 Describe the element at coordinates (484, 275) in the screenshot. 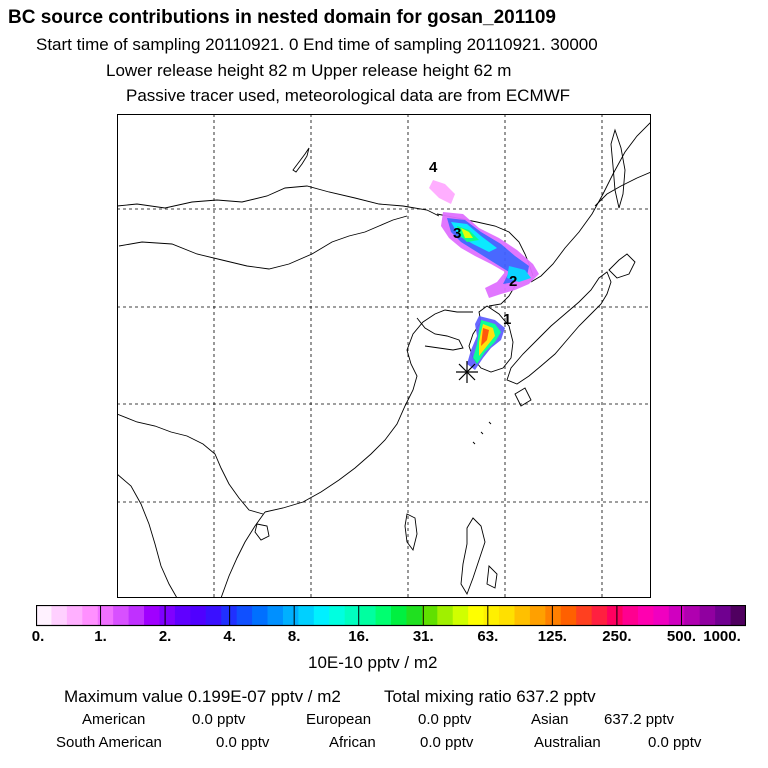

I see `source-plume` at that location.